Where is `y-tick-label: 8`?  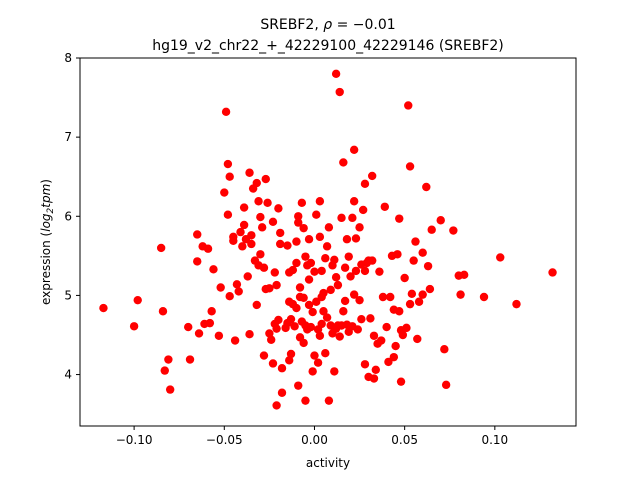
y-tick-label: 8 is located at coordinates (68, 58).